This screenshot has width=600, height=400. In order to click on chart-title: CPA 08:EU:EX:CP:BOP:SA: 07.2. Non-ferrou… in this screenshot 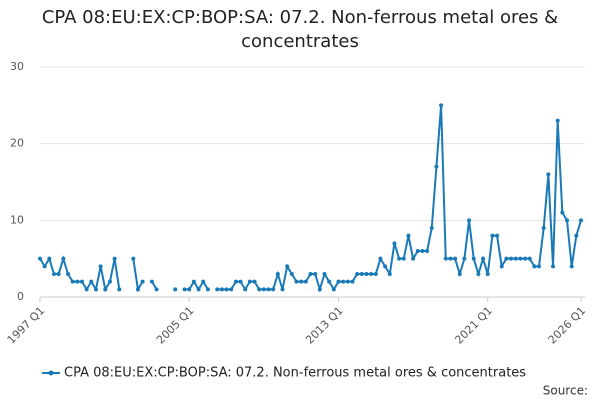, I will do `click(300, 29)`.